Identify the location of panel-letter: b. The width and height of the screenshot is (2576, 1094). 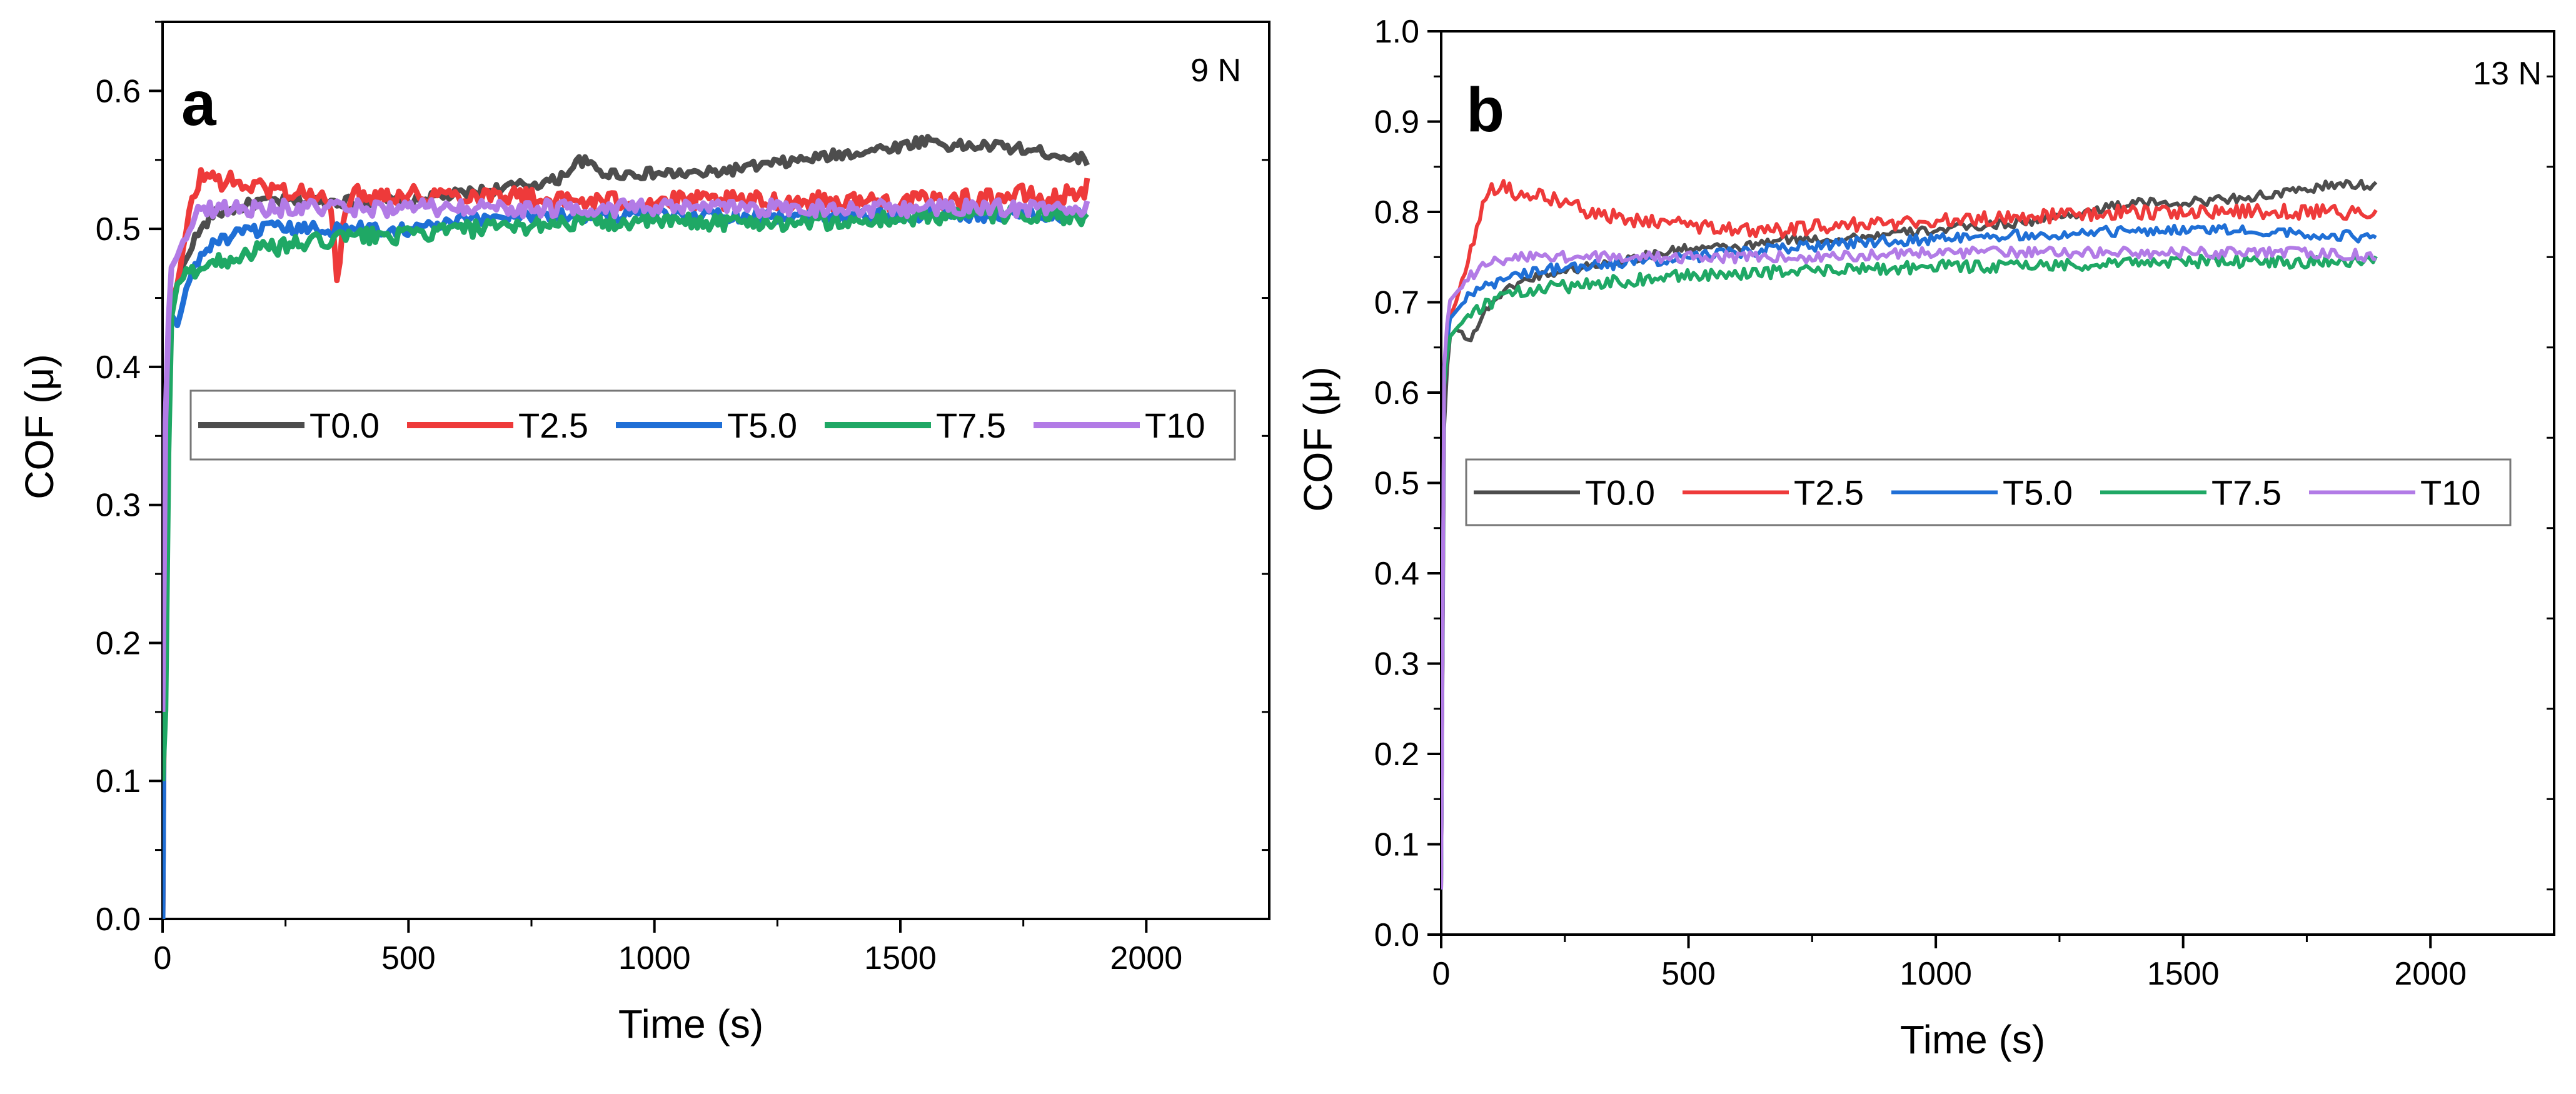
(1485, 110).